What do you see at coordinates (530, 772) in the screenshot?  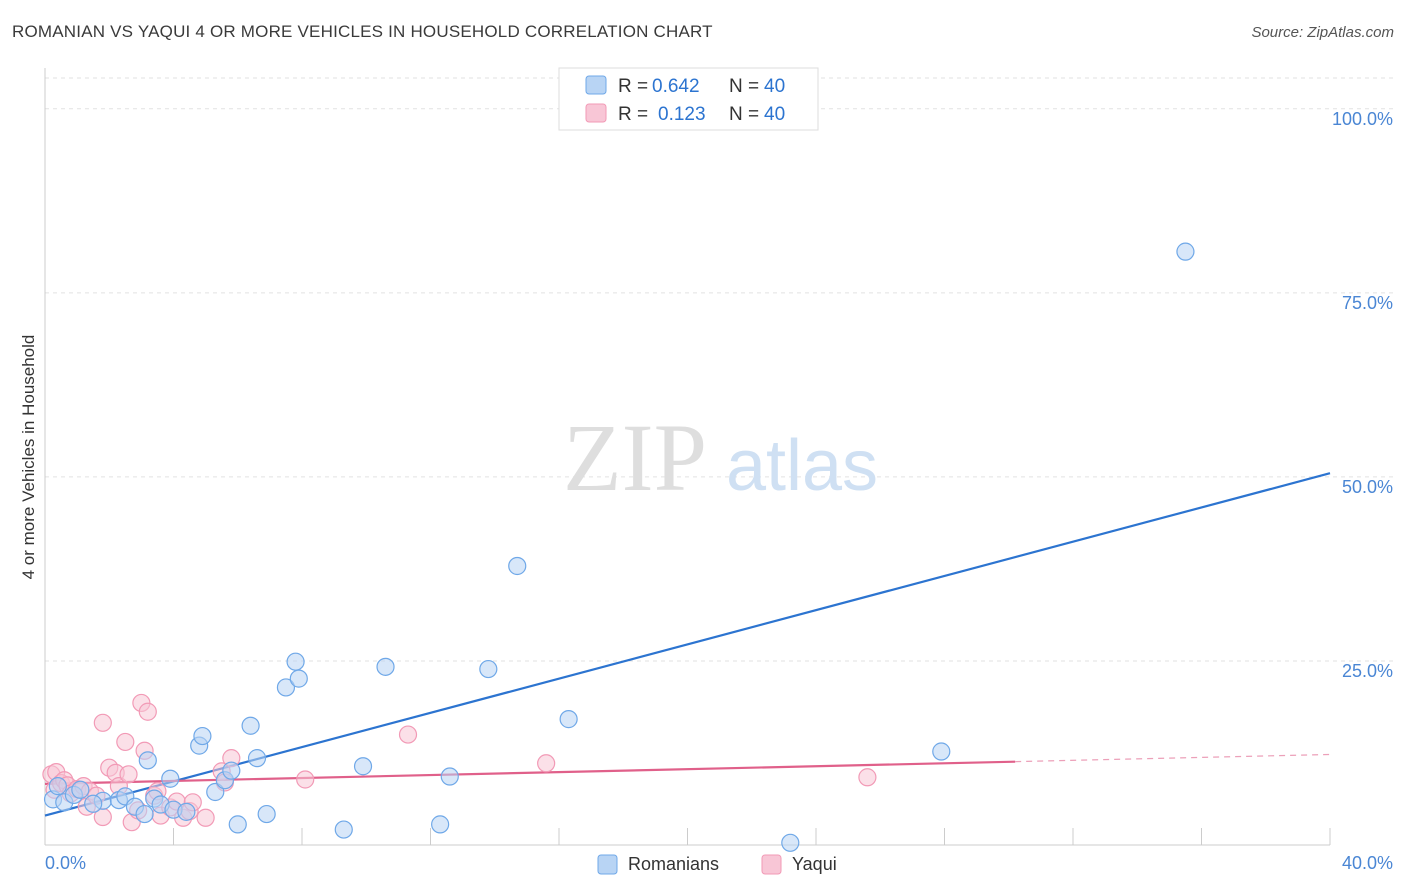 I see `trend-line-yaqui` at bounding box center [530, 772].